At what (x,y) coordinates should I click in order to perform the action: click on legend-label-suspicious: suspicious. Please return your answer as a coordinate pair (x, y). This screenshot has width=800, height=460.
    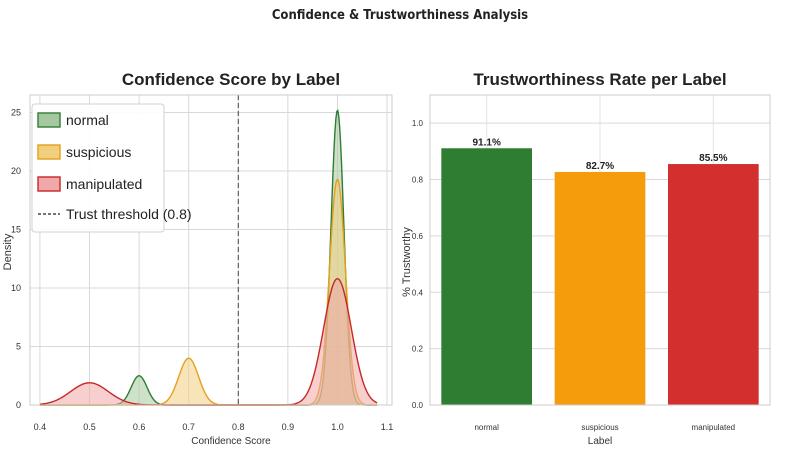
    Looking at the image, I should click on (98, 152).